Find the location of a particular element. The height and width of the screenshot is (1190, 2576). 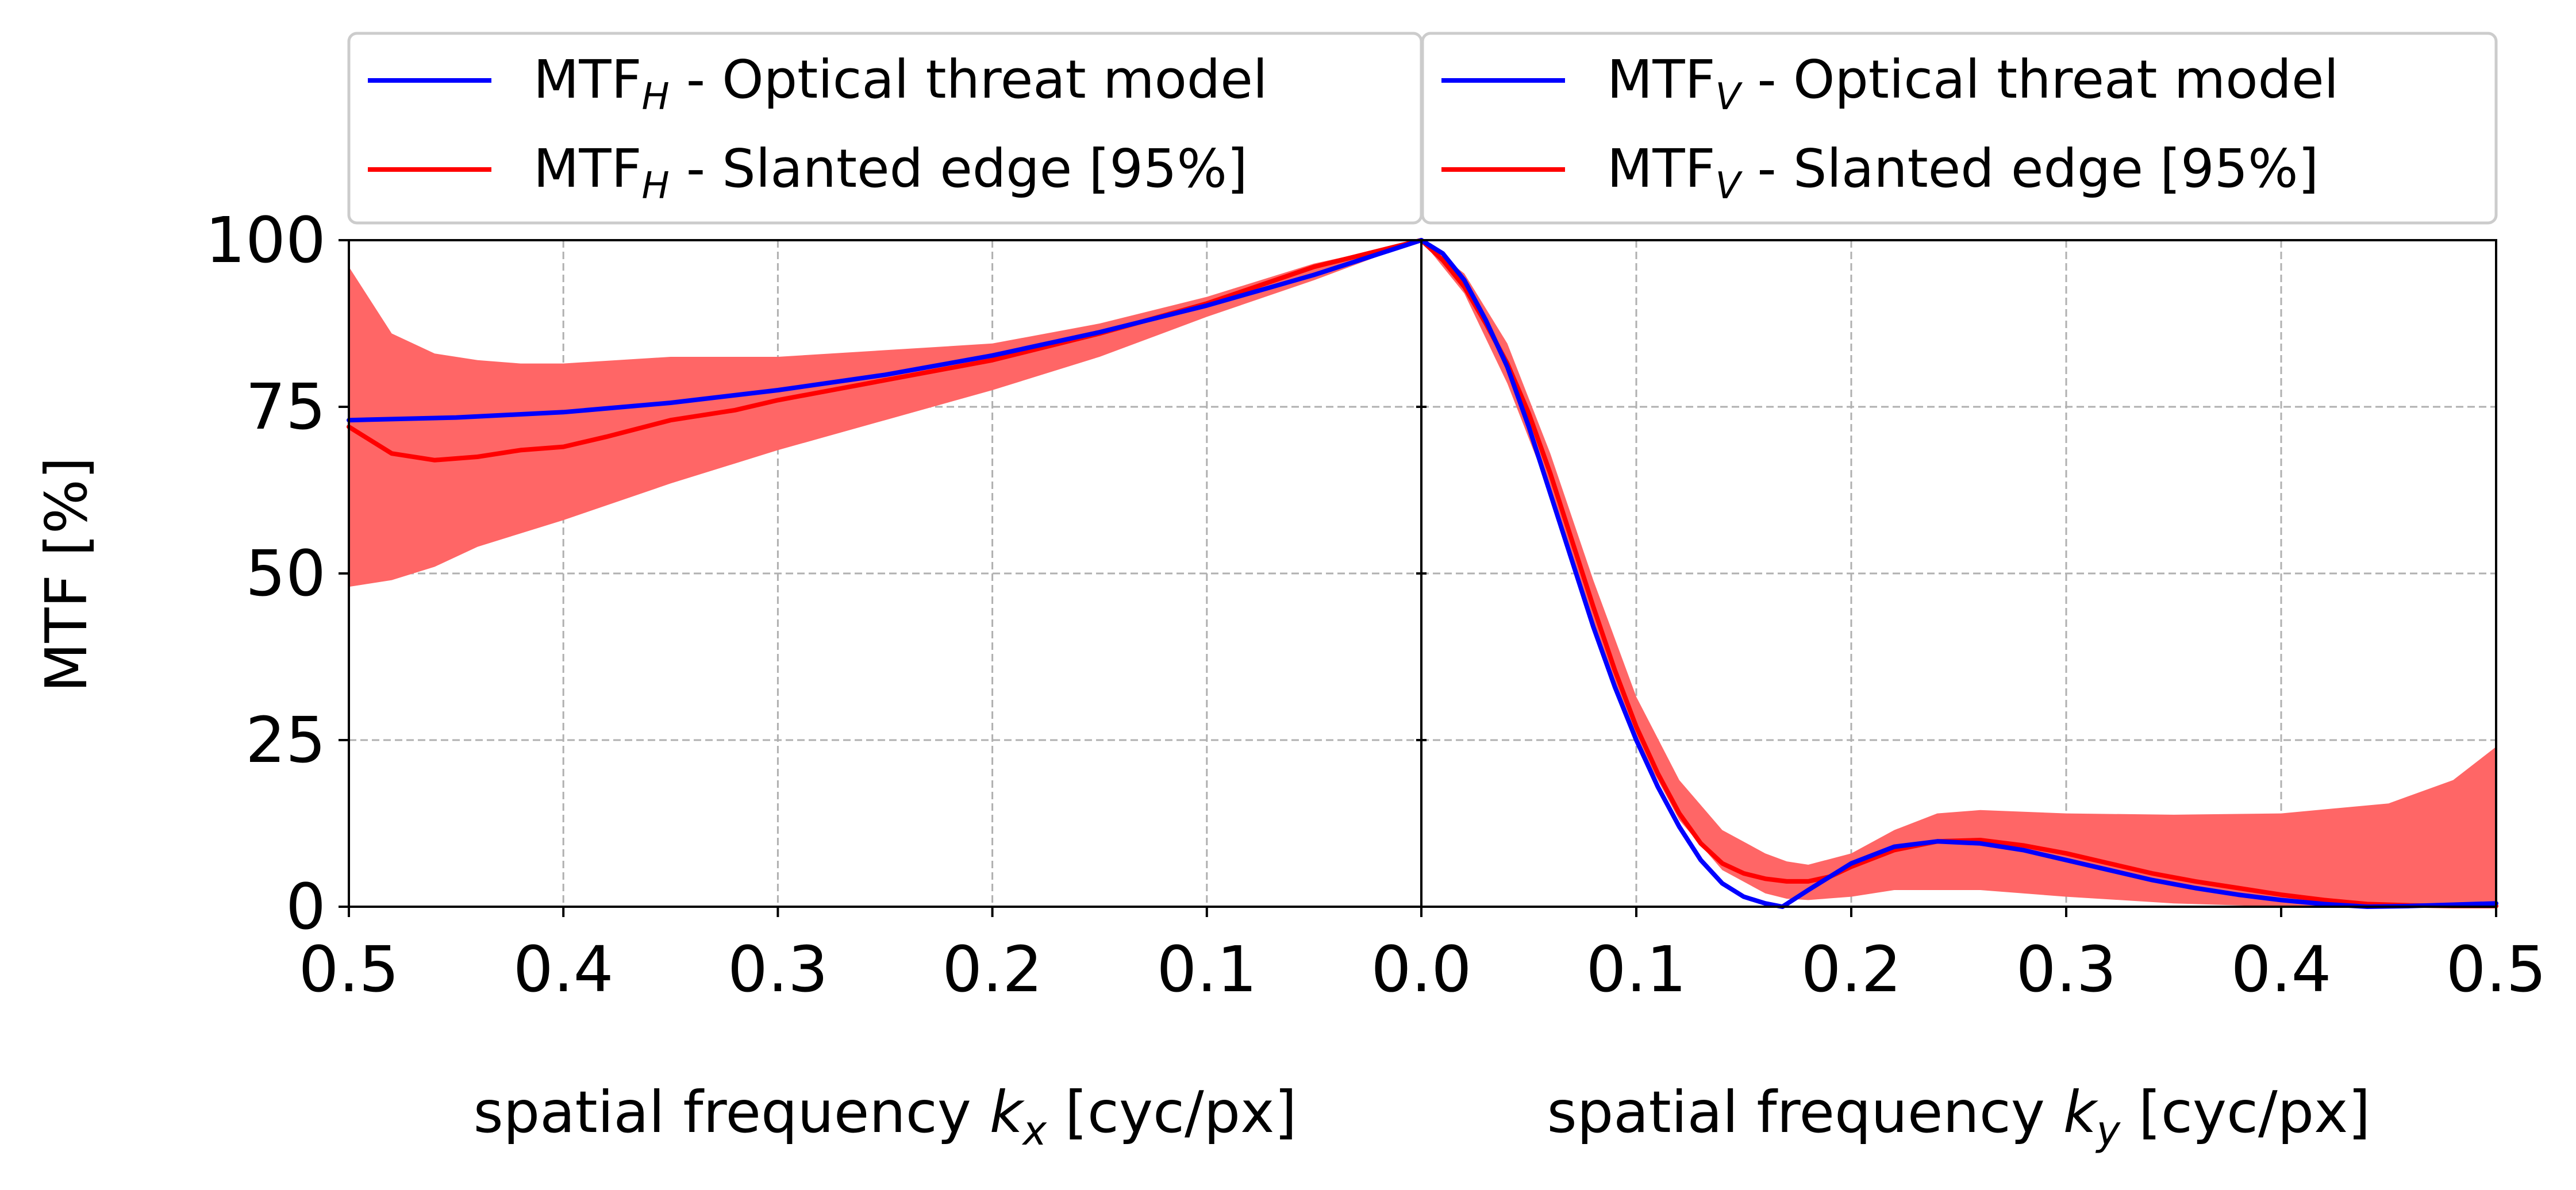

left-confidence-band is located at coordinates (885, 413).